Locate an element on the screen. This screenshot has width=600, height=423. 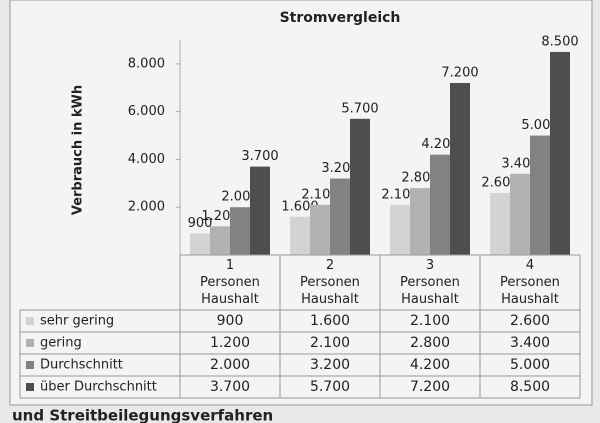
y-axis-title: Verbrauch in kWh is located at coordinates (78, 150).